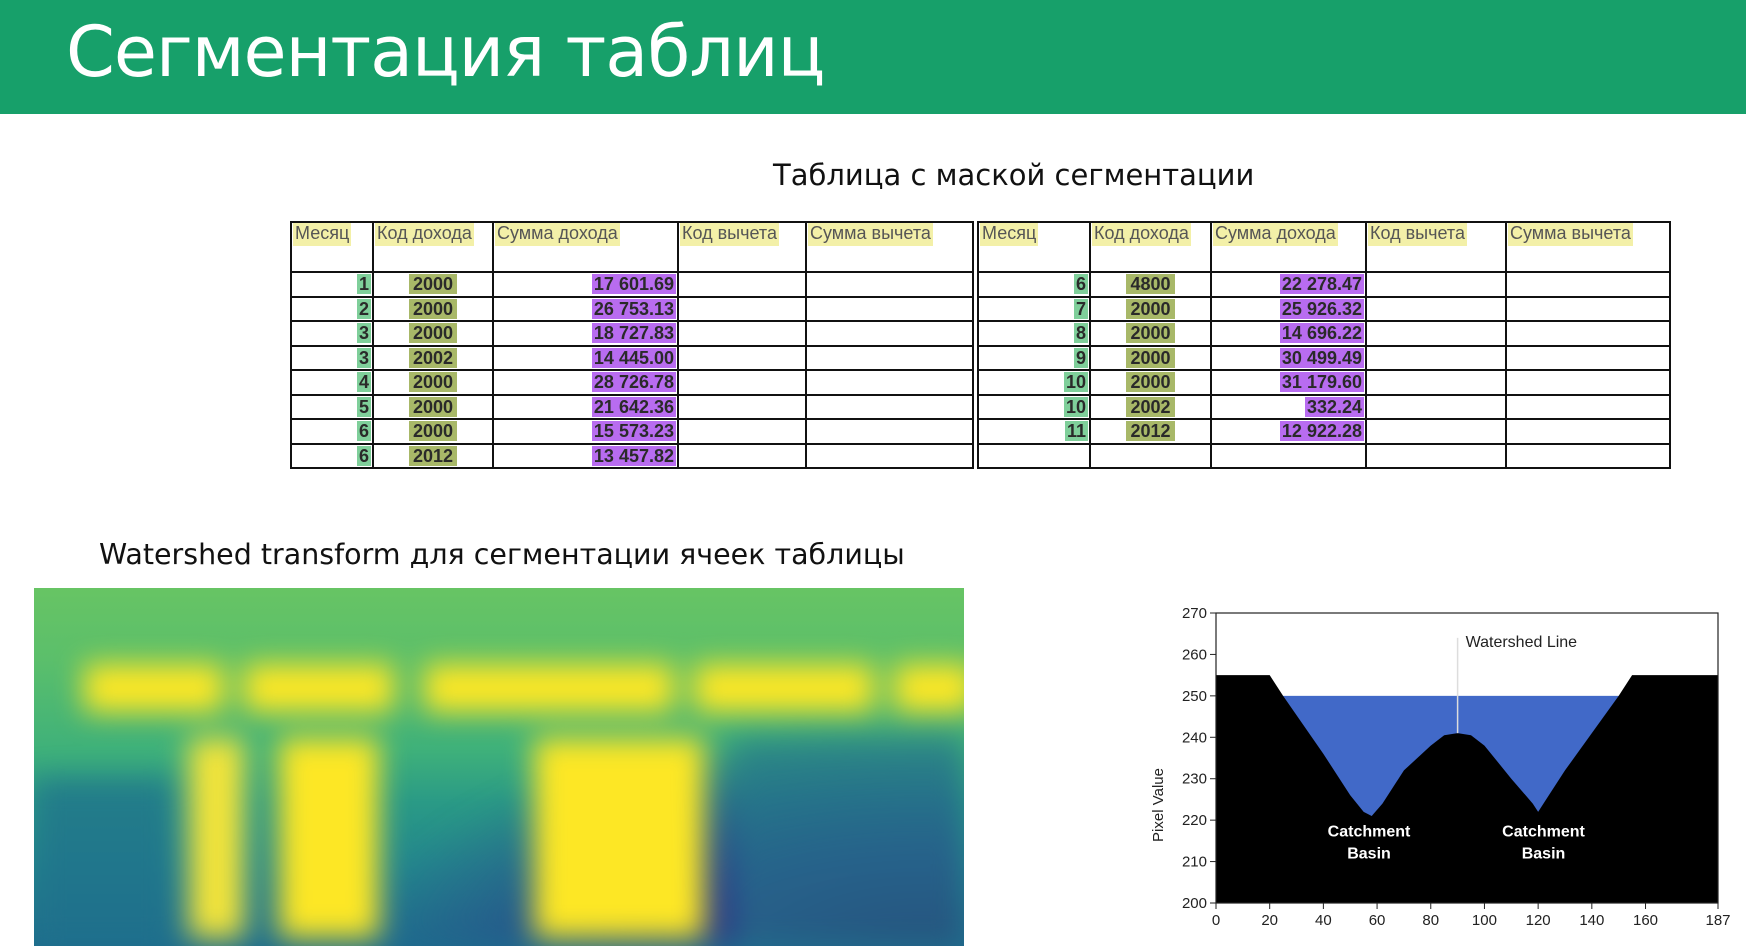  What do you see at coordinates (1288, 382) in the screenshot?
I see `cell-income-sum: 31 179.60` at bounding box center [1288, 382].